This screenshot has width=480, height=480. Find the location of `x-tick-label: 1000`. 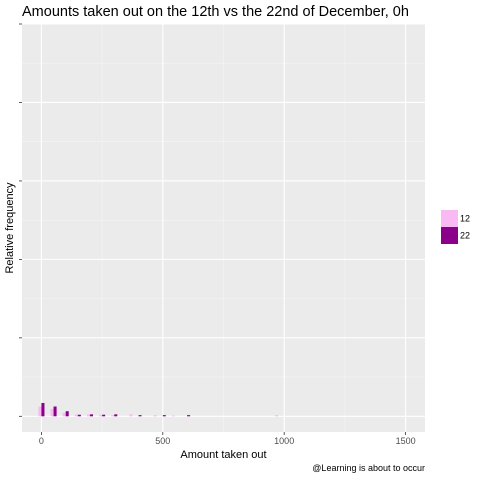

x-tick-label: 1000 is located at coordinates (284, 441).